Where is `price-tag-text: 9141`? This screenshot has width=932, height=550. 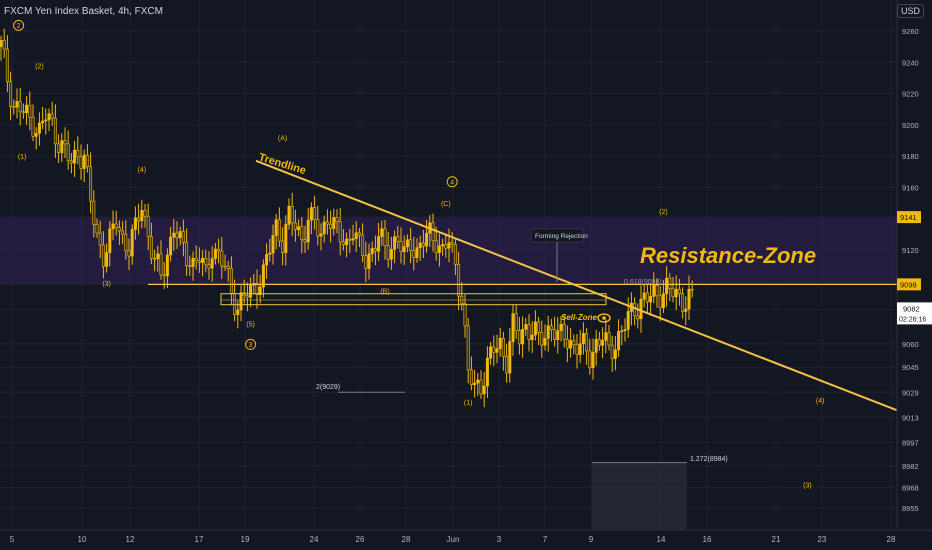
price-tag-text: 9141 is located at coordinates (908, 217).